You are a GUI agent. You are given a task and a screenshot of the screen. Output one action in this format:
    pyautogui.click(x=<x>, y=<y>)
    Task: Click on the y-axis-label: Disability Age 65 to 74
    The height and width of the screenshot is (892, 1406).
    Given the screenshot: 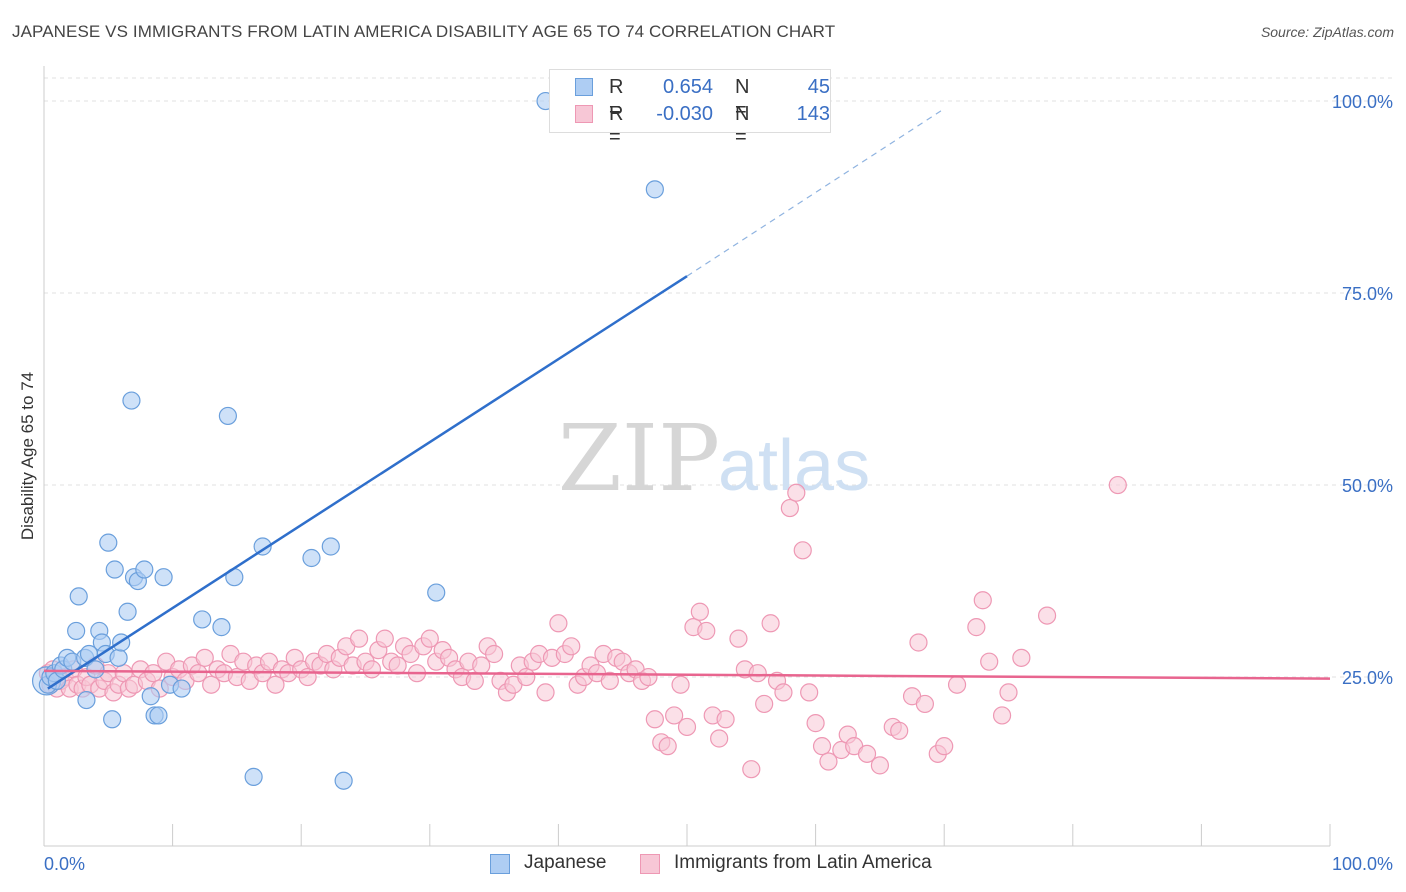 What is the action you would take?
    pyautogui.click(x=27, y=456)
    